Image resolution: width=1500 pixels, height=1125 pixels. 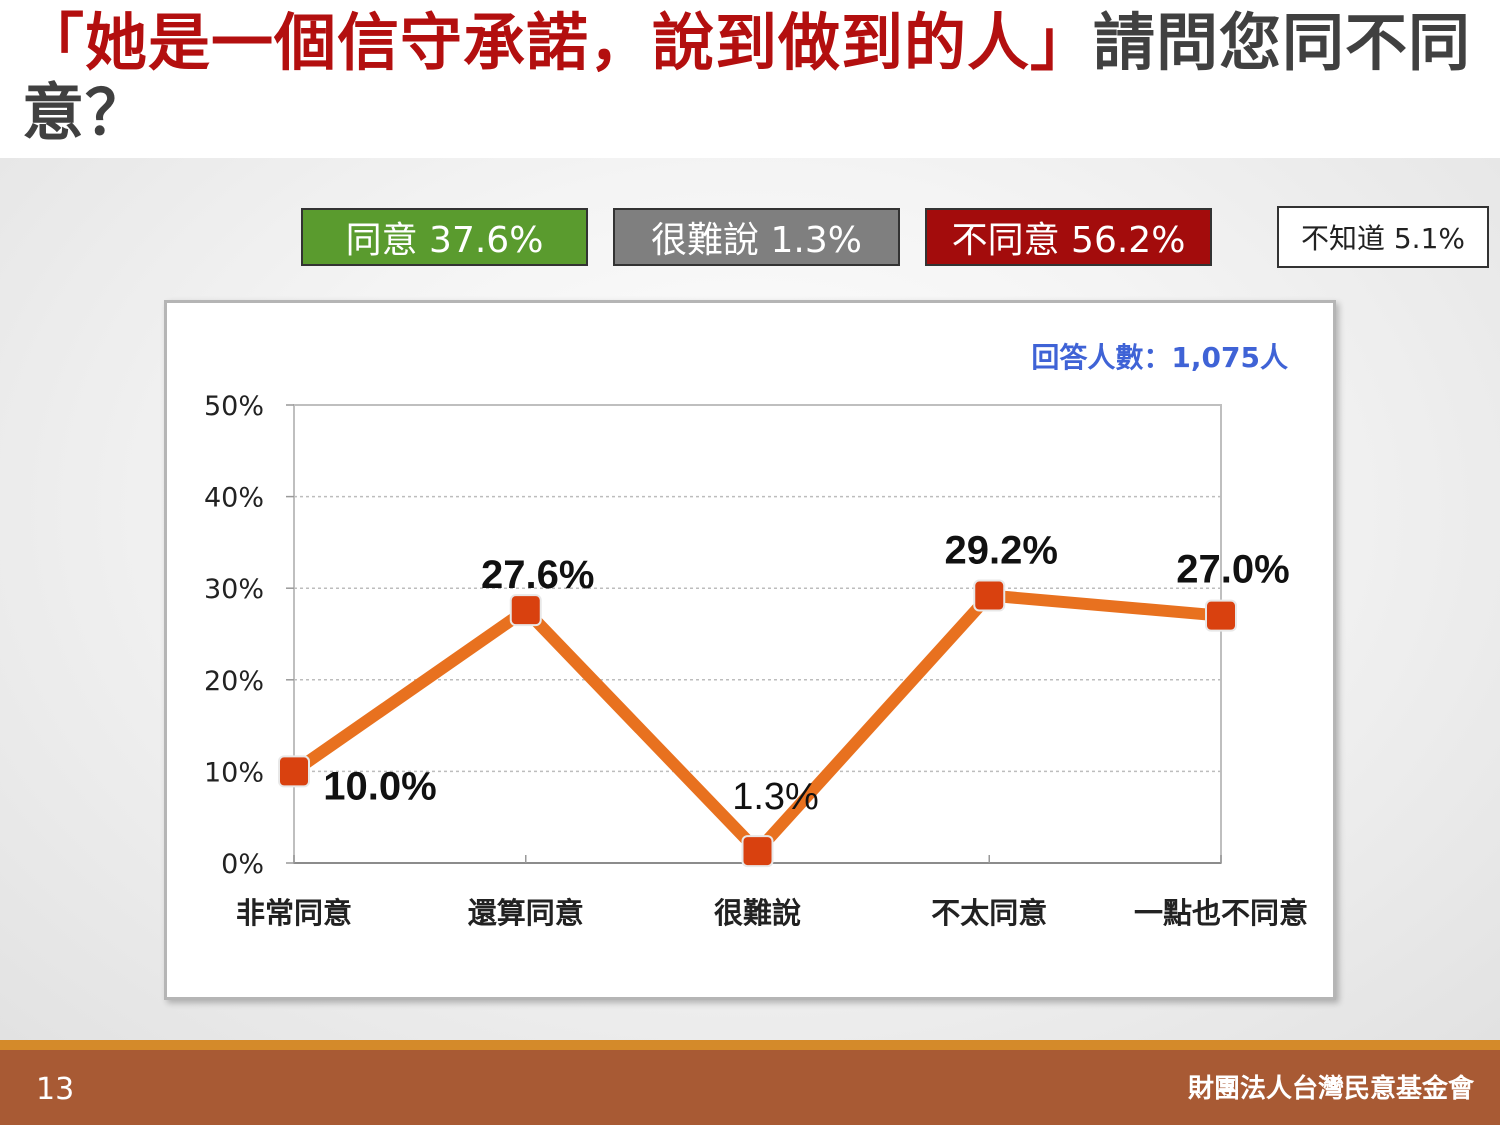 What do you see at coordinates (242, 864) in the screenshot?
I see `y-tick-label: 0%` at bounding box center [242, 864].